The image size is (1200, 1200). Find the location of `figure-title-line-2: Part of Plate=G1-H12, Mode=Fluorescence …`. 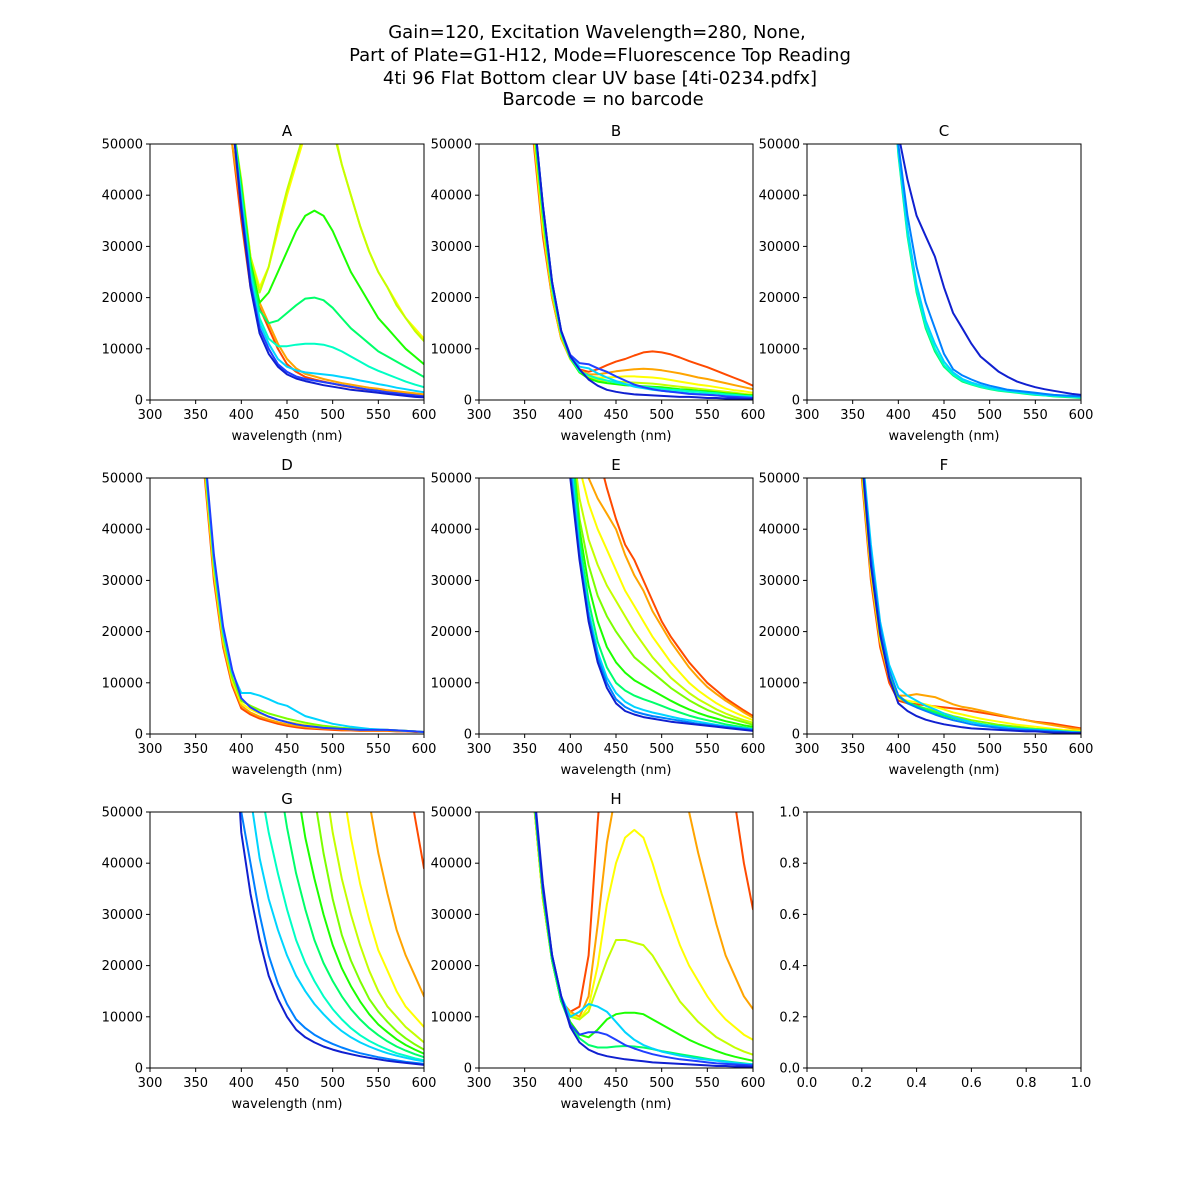

figure-title-line-2: Part of Plate=G1-H12, Mode=Fluorescence … is located at coordinates (600, 55).